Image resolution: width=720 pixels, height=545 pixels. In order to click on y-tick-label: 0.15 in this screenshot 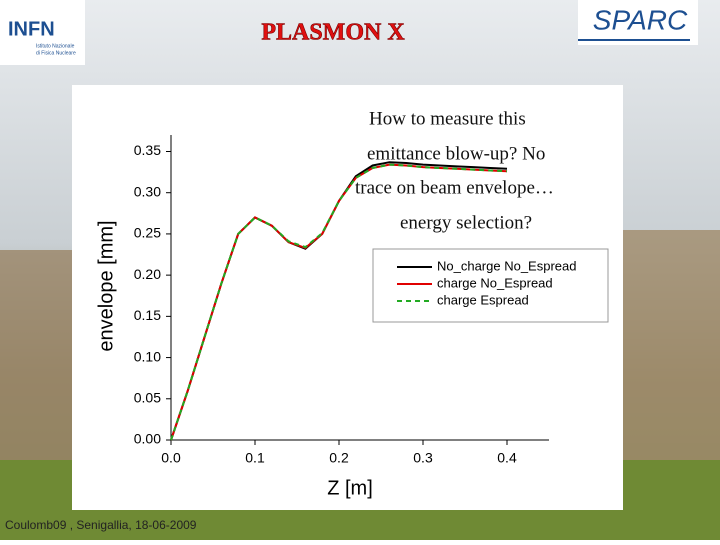, I will do `click(147, 315)`.